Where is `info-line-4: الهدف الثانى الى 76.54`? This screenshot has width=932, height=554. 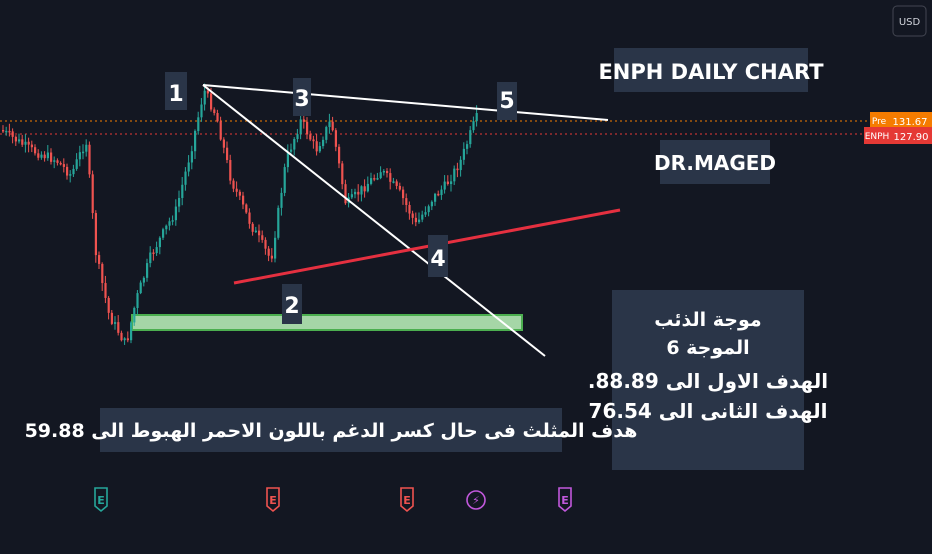 info-line-4: الهدف الثانى الى 76.54 is located at coordinates (708, 411).